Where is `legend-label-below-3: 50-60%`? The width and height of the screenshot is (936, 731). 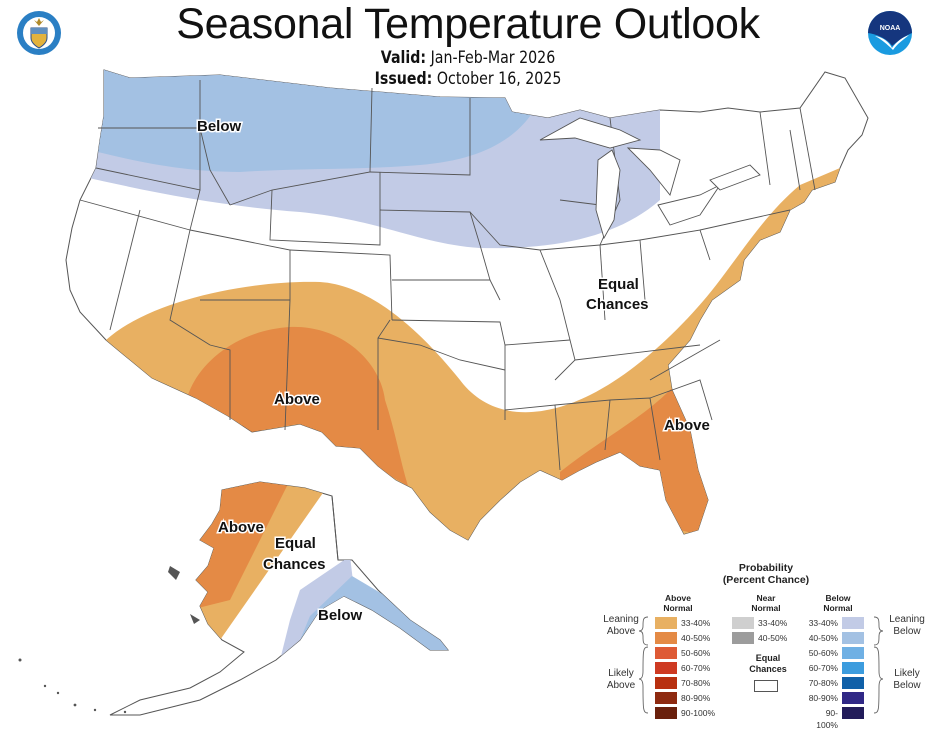 legend-label-below-3: 50-60% is located at coordinates (823, 653).